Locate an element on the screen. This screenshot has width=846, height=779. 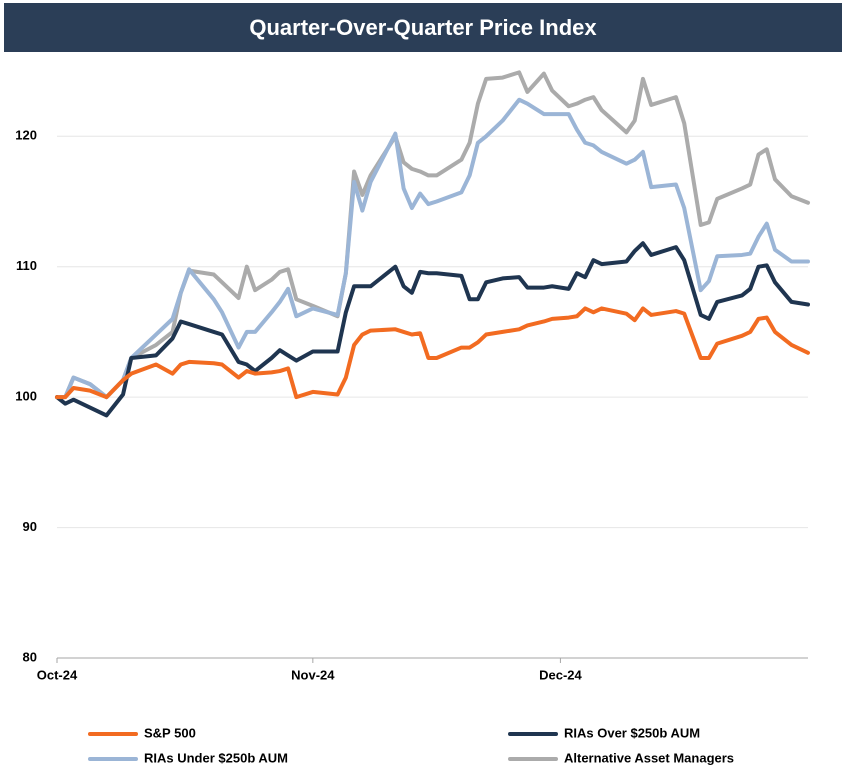
title-bar is located at coordinates (423, 27).